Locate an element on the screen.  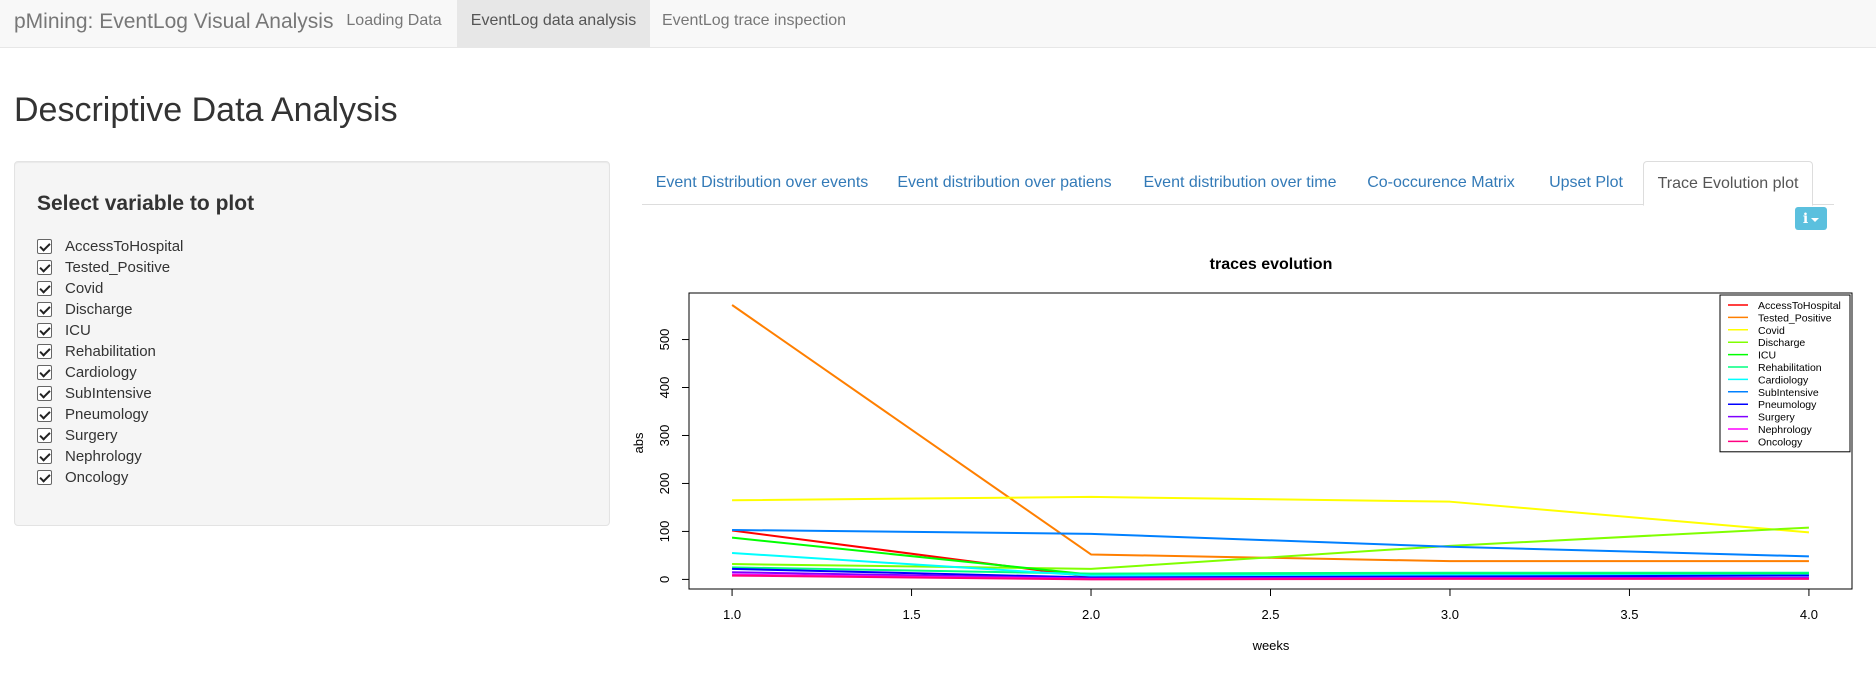
checkbox-label: Tested_Positive is located at coordinates (118, 267).